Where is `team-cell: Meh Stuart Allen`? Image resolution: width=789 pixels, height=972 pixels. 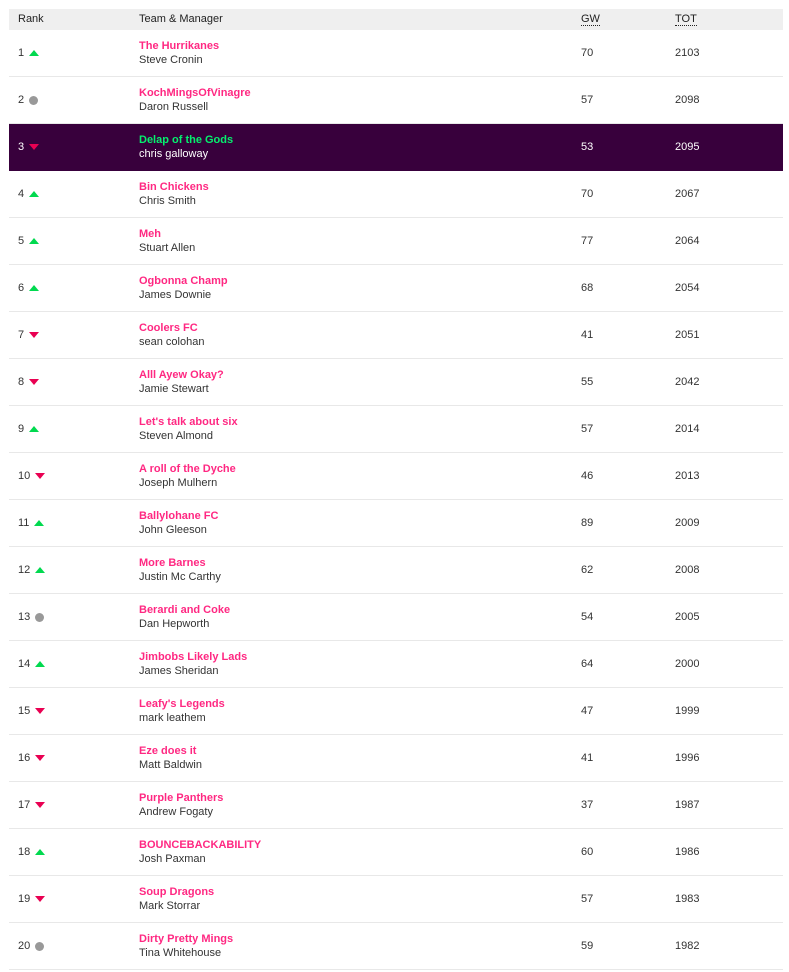
team-cell: Meh Stuart Allen is located at coordinates (167, 241).